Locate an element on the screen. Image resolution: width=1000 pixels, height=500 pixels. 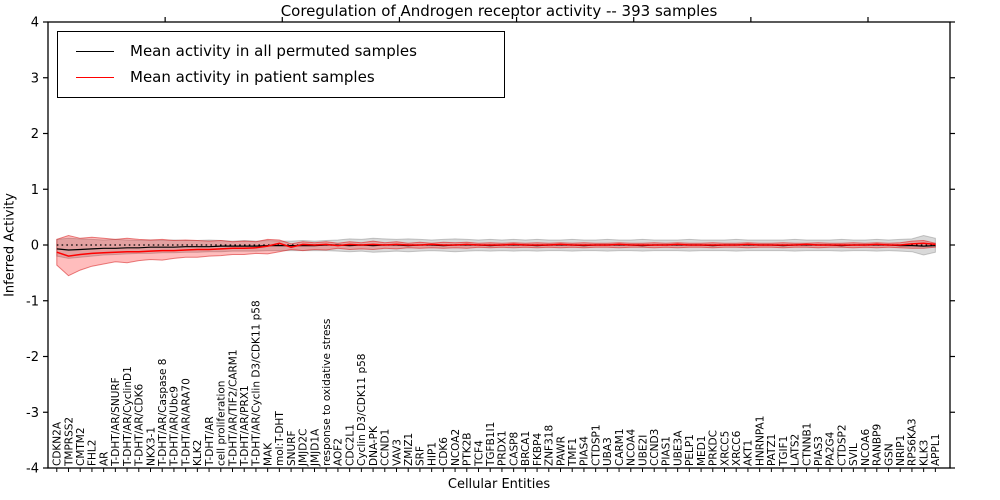
x-tick-label: UBE3A is located at coordinates (678, 448).